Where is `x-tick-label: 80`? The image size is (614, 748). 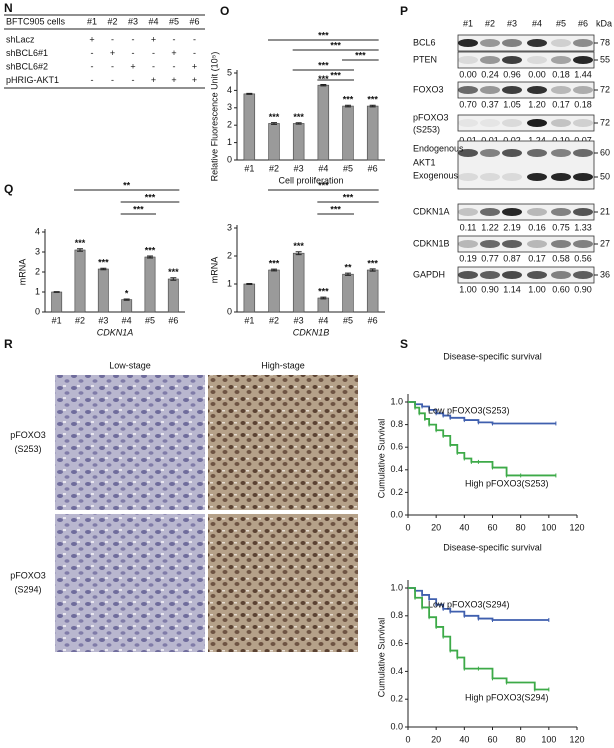
x-tick-label: 80 is located at coordinates (521, 527).